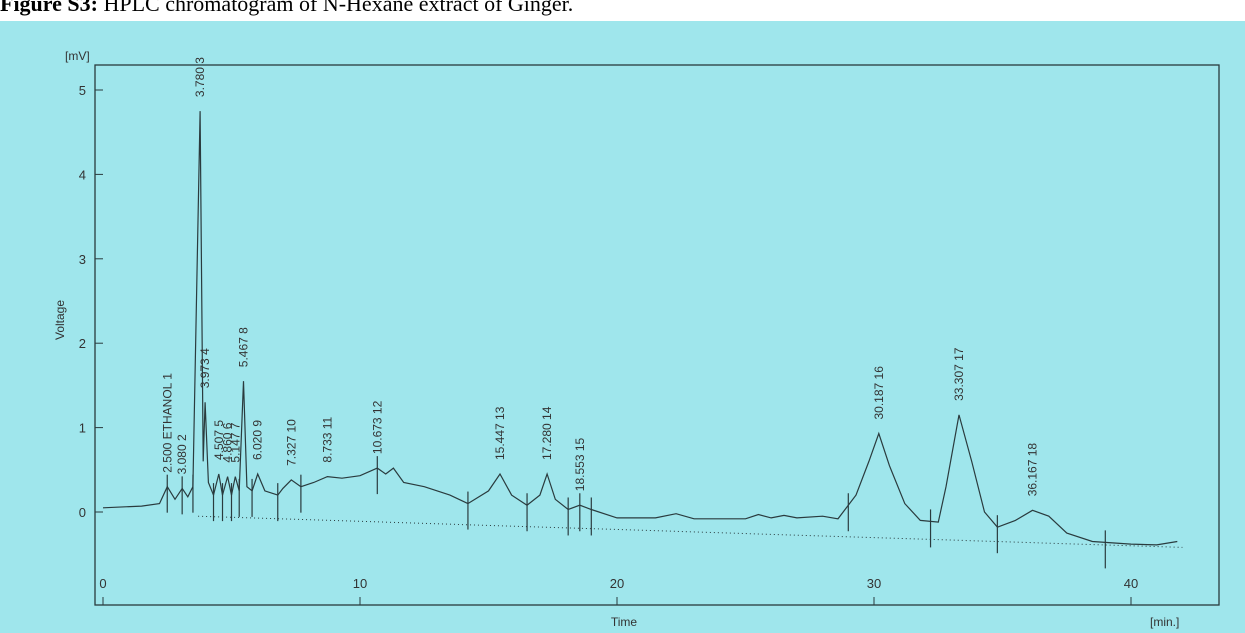  What do you see at coordinates (879, 393) in the screenshot?
I see `peak-label: 30.187 16` at bounding box center [879, 393].